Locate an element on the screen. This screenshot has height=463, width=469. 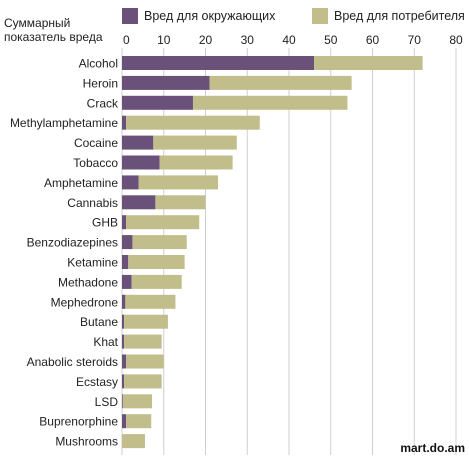
category-label-ecstasy: Ecstasy is located at coordinates (97, 382).